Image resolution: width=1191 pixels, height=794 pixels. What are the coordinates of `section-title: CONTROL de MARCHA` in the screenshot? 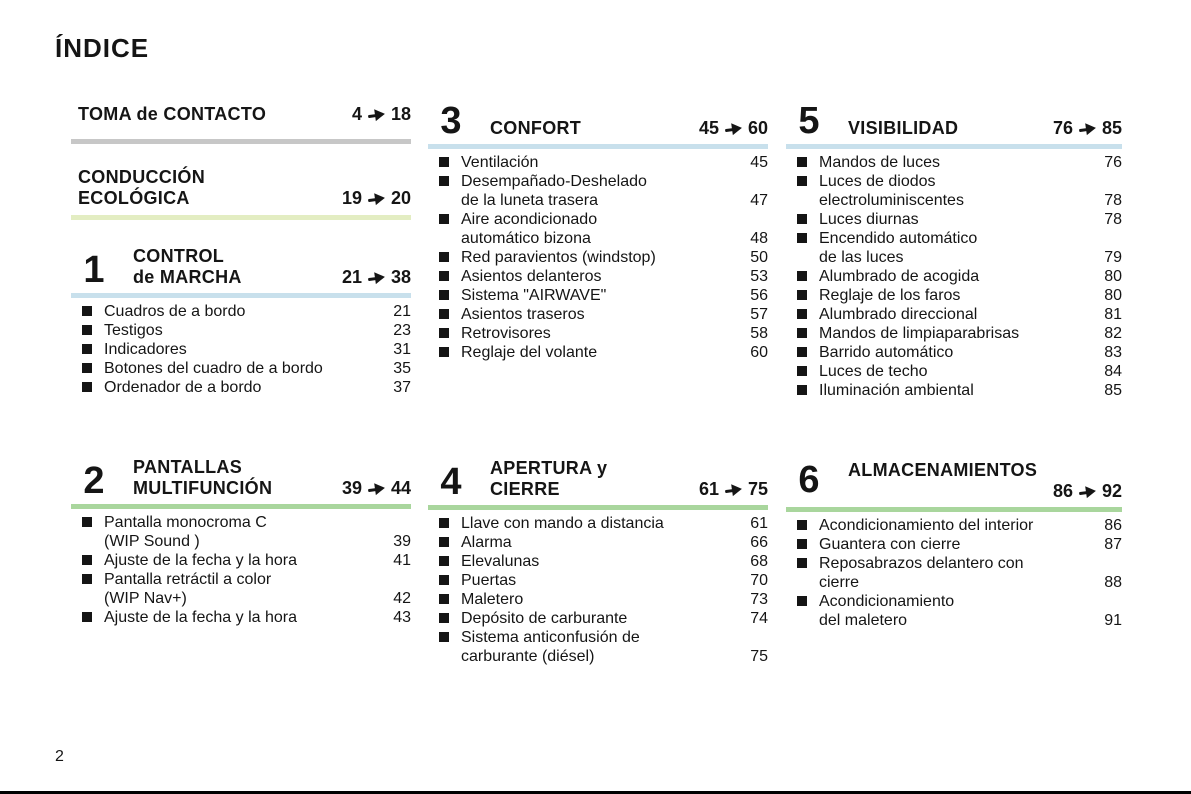 It's located at (187, 266).